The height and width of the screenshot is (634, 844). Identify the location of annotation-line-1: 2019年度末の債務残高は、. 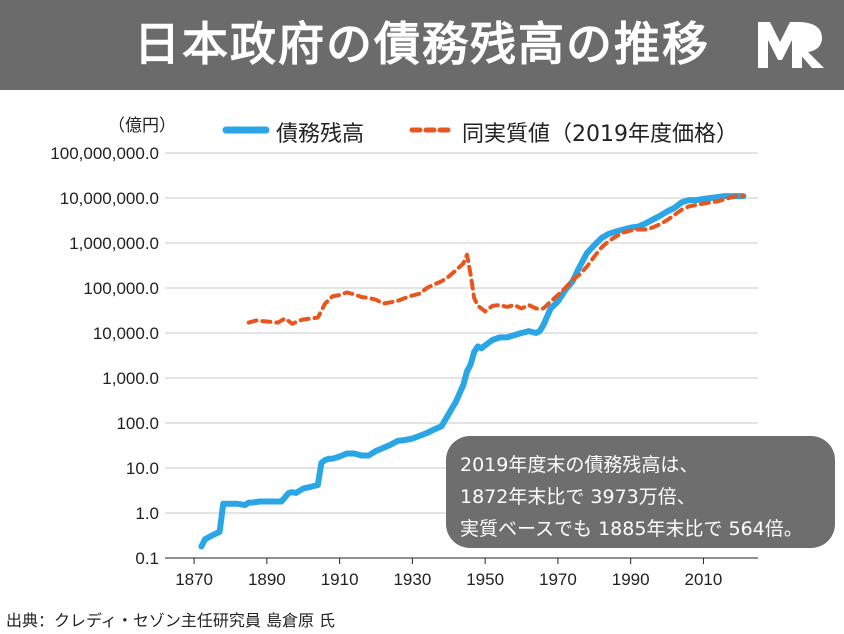
(579, 465).